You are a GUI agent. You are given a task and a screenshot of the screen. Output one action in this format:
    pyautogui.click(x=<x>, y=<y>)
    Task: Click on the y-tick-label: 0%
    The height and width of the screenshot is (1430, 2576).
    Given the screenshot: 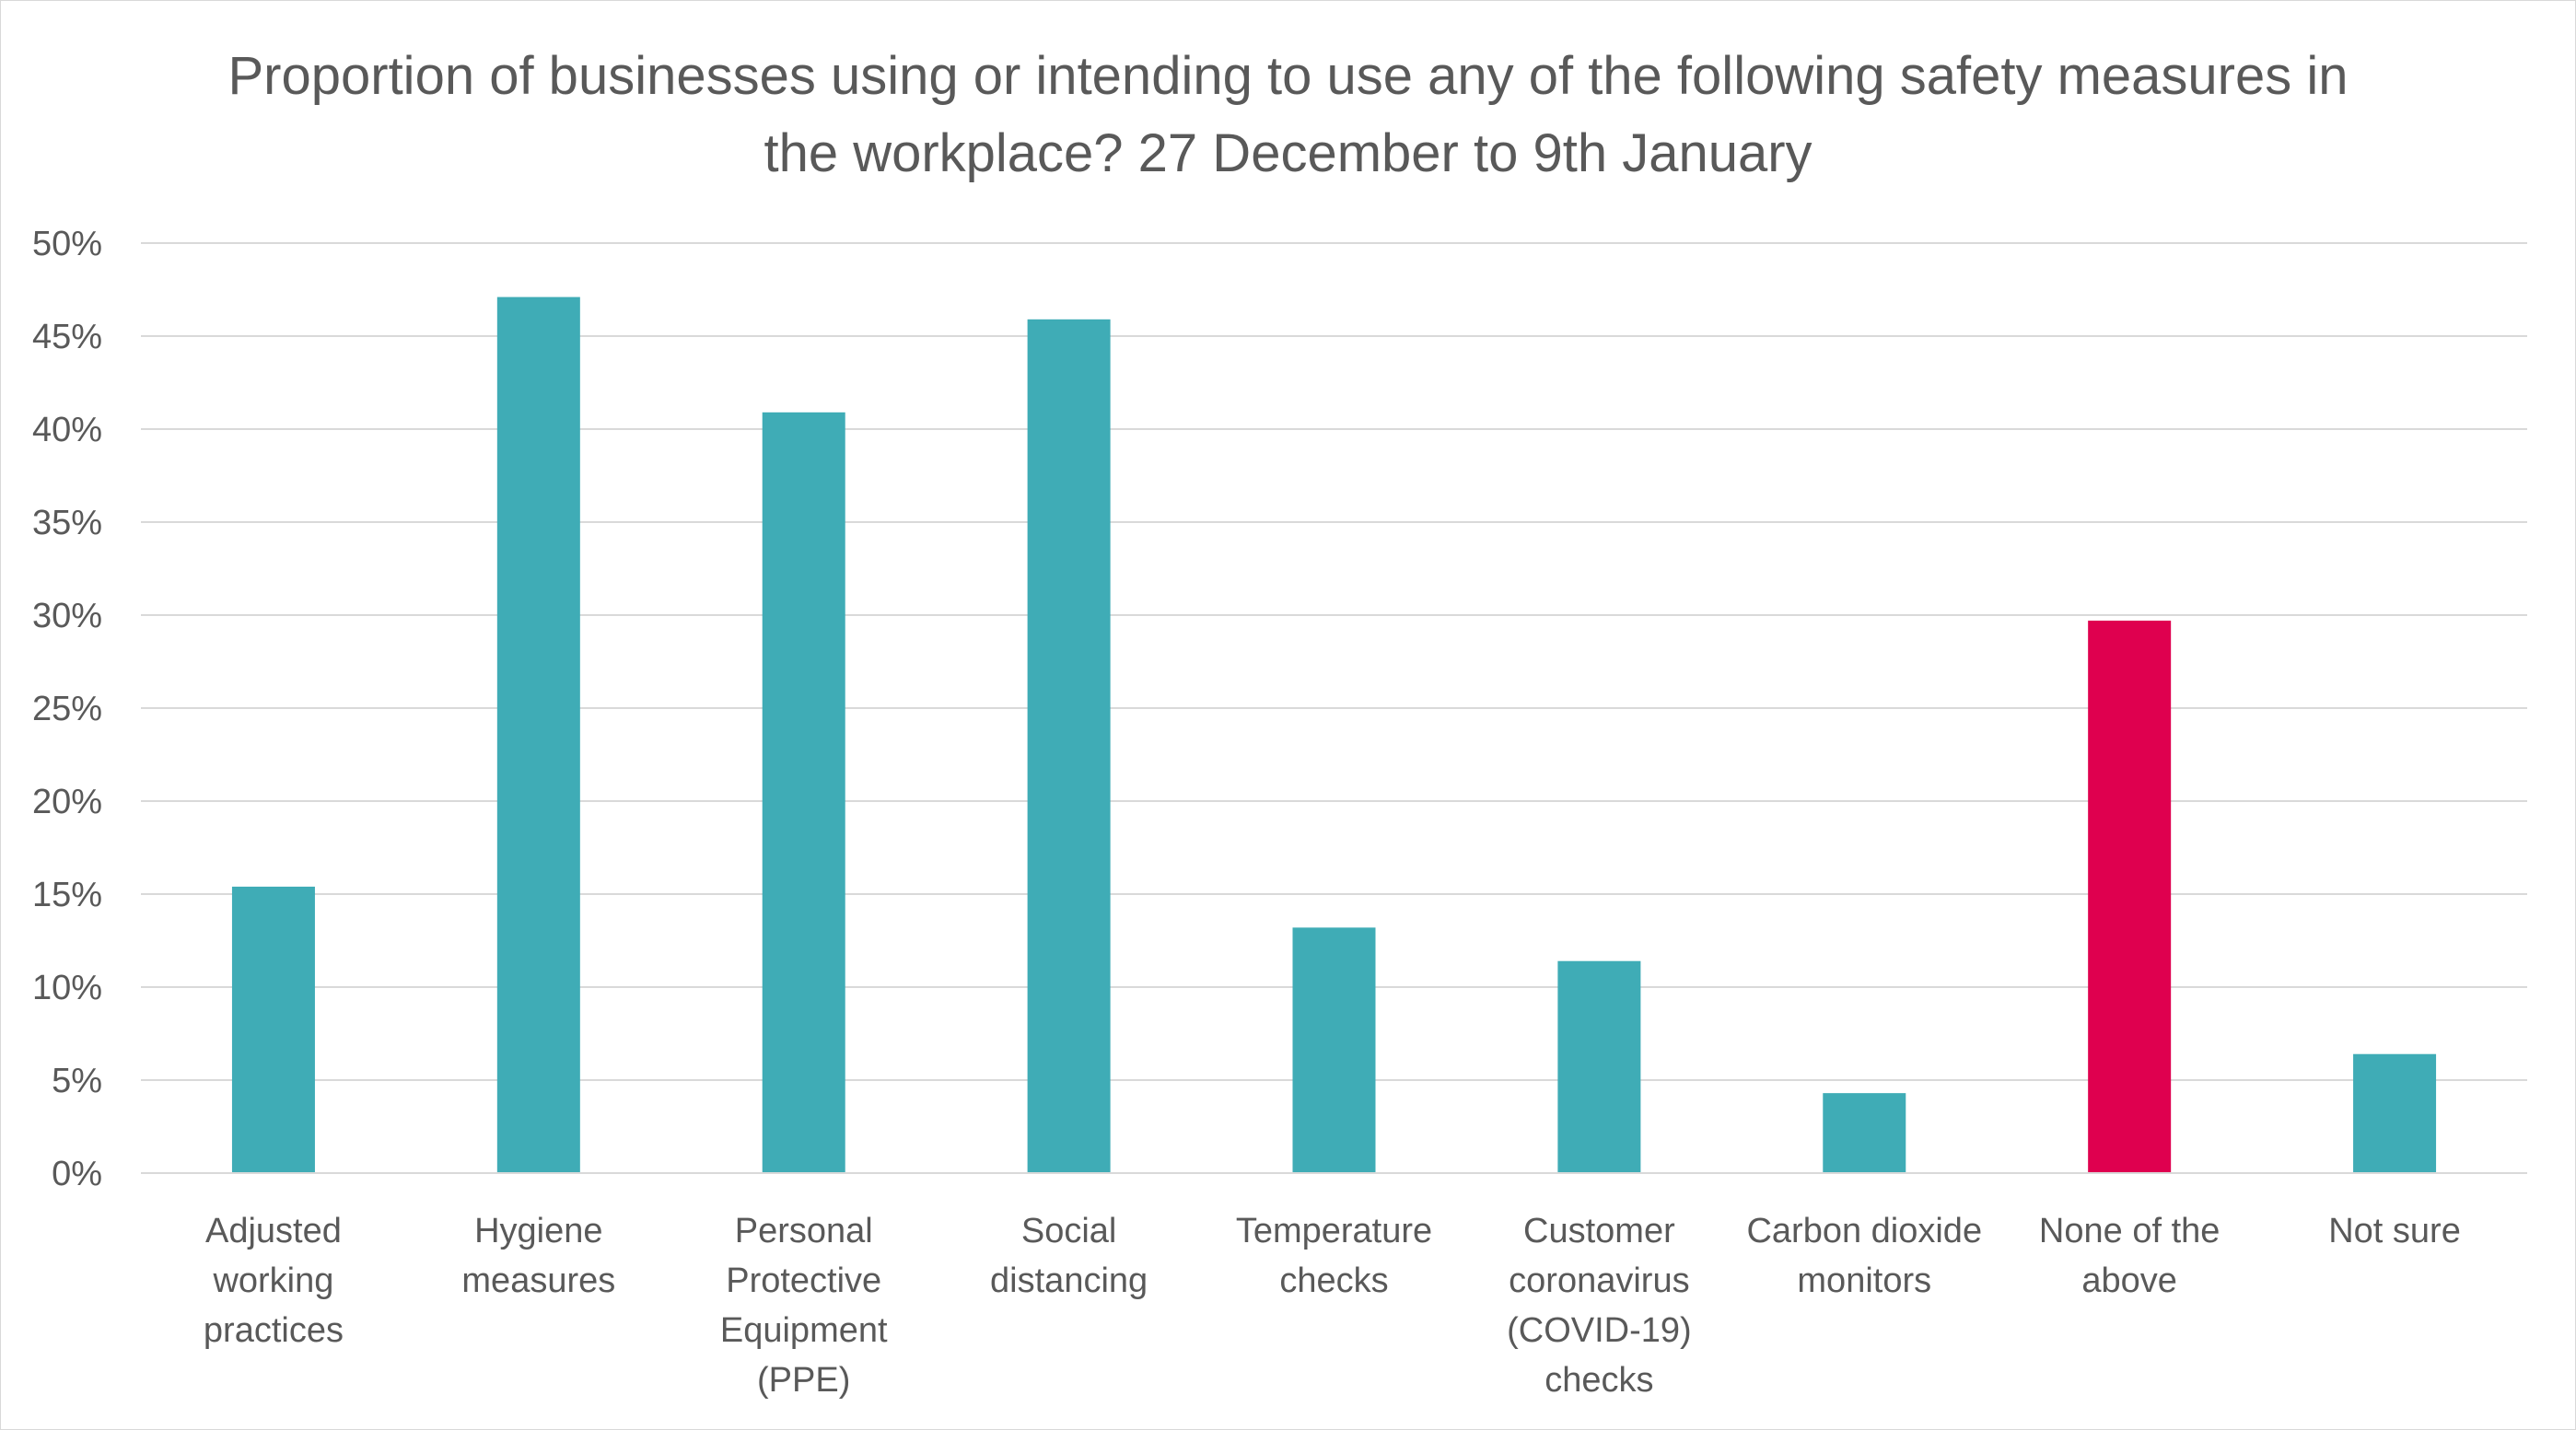 What is the action you would take?
    pyautogui.click(x=77, y=1174)
    